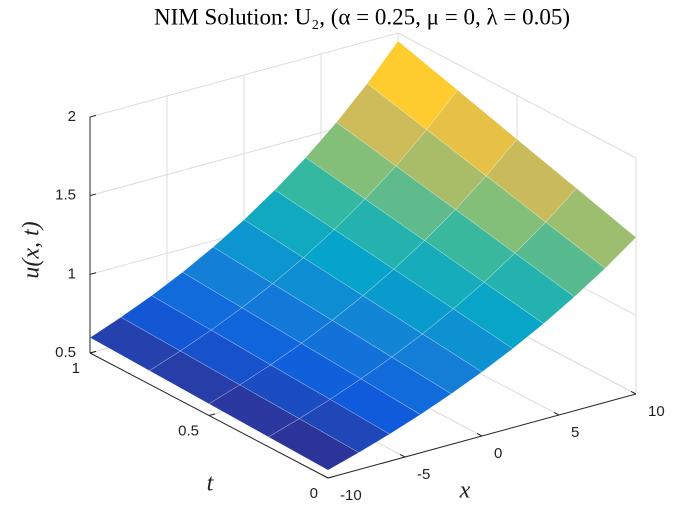 This screenshot has width=700, height=525. I want to click on x-tick-label: -5, so click(423, 474).